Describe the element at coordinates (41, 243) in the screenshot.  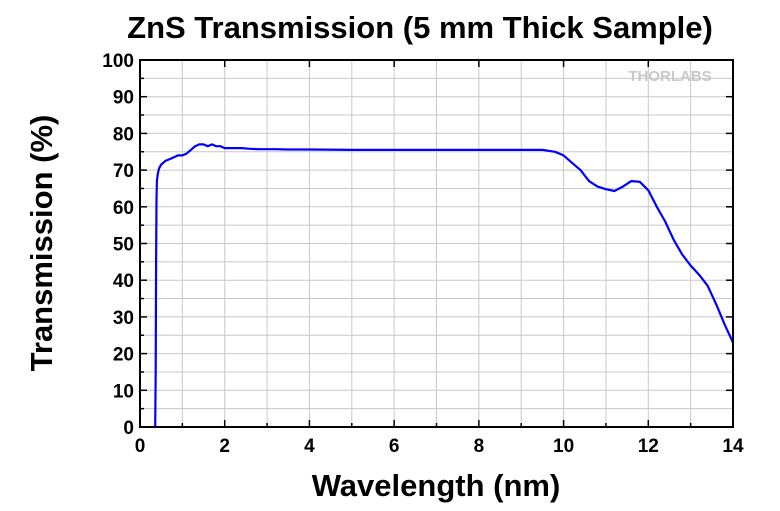
I see `y-axis-label: Transmission (%)` at that location.